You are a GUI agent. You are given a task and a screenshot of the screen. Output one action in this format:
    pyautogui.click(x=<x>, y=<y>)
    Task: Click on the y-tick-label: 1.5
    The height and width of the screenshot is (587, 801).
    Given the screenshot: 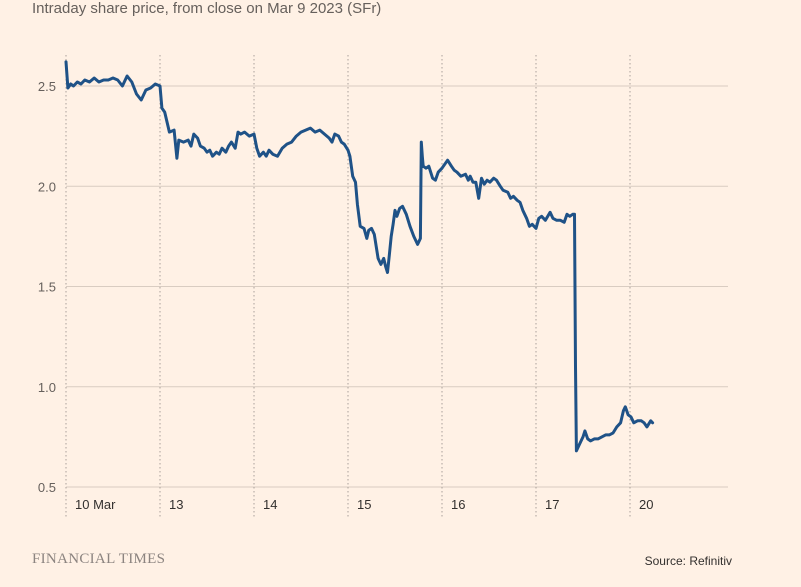 What is the action you would take?
    pyautogui.click(x=47, y=287)
    